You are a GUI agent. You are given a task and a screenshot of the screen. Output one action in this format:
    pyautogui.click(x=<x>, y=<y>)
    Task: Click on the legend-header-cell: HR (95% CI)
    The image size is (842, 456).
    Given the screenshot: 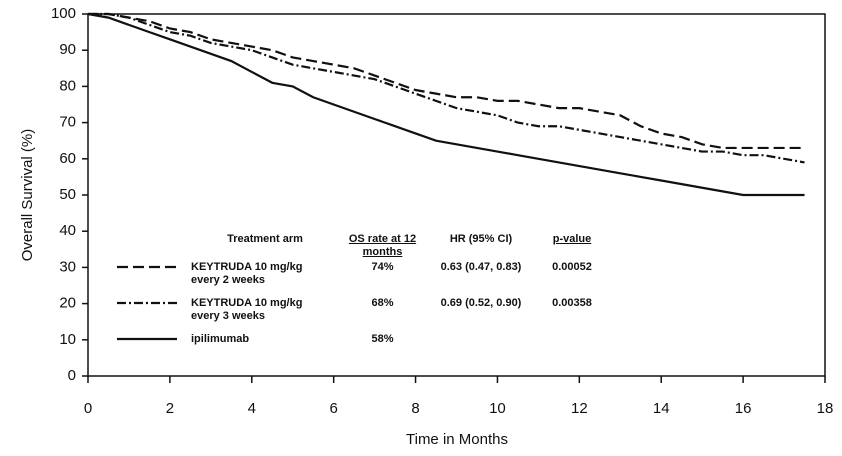 What is the action you would take?
    pyautogui.click(x=481, y=239)
    